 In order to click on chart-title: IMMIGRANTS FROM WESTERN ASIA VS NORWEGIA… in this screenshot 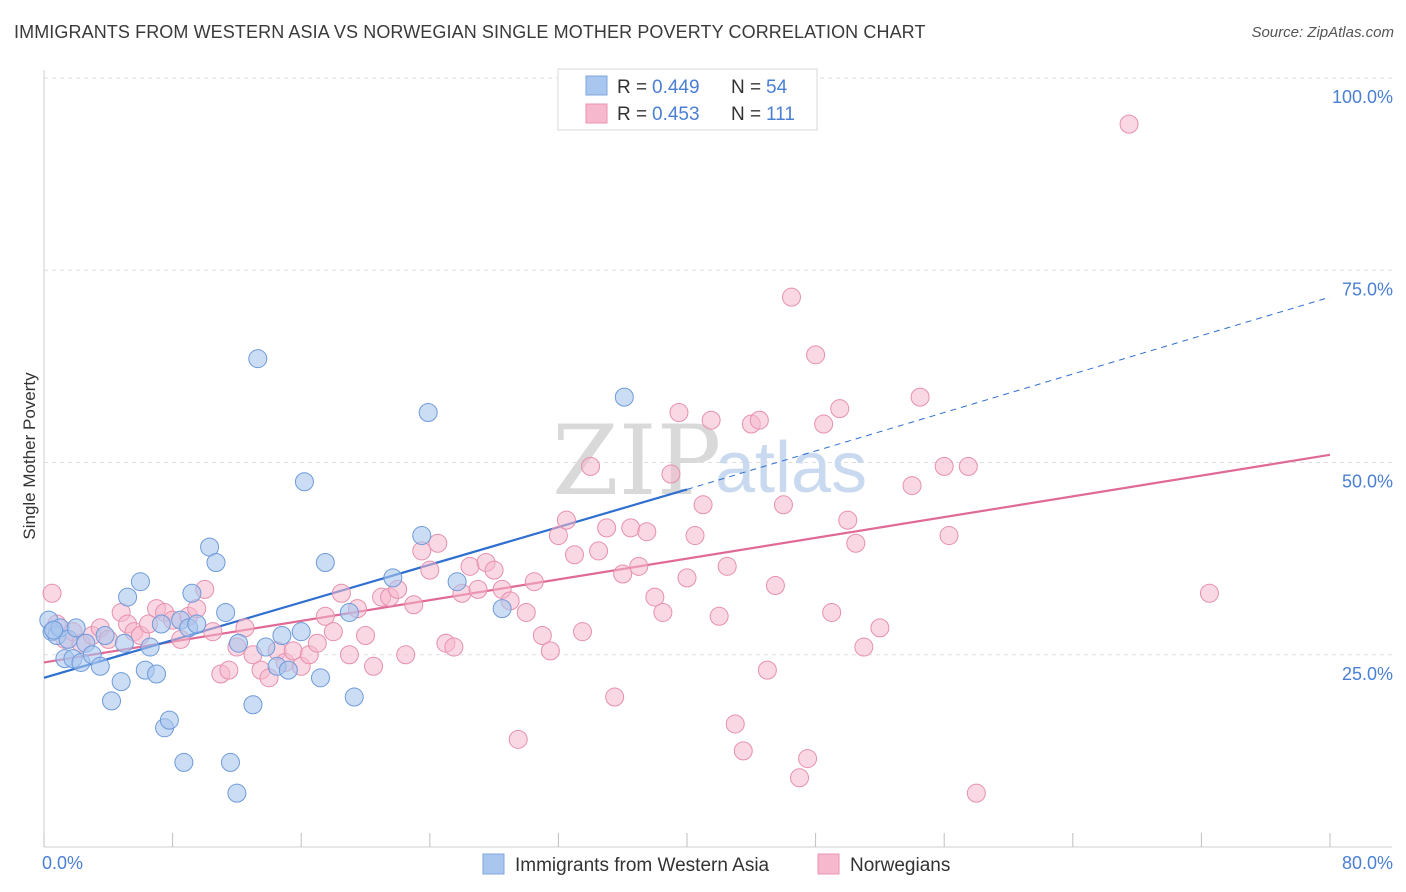, I will do `click(470, 32)`.